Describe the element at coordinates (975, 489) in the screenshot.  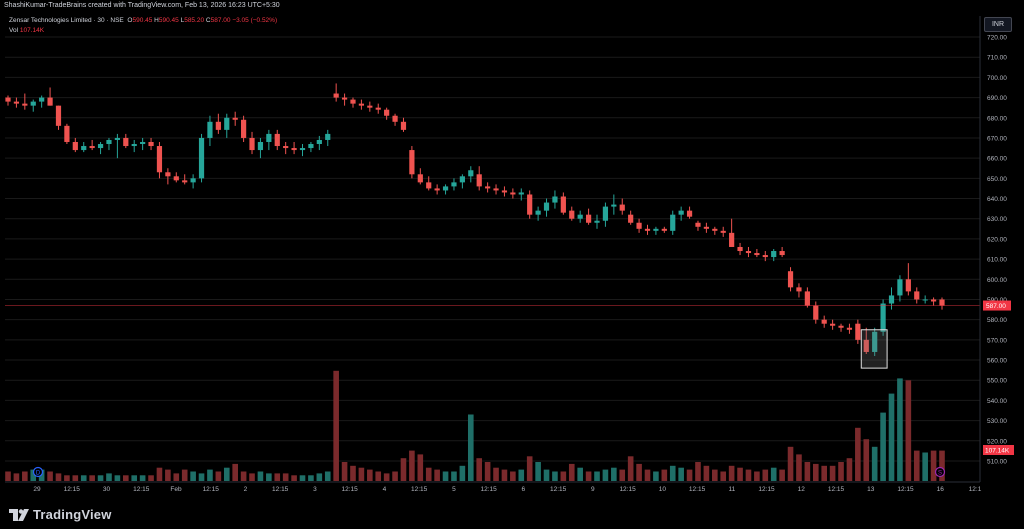
I see `x-tick-label: 12:1` at that location.